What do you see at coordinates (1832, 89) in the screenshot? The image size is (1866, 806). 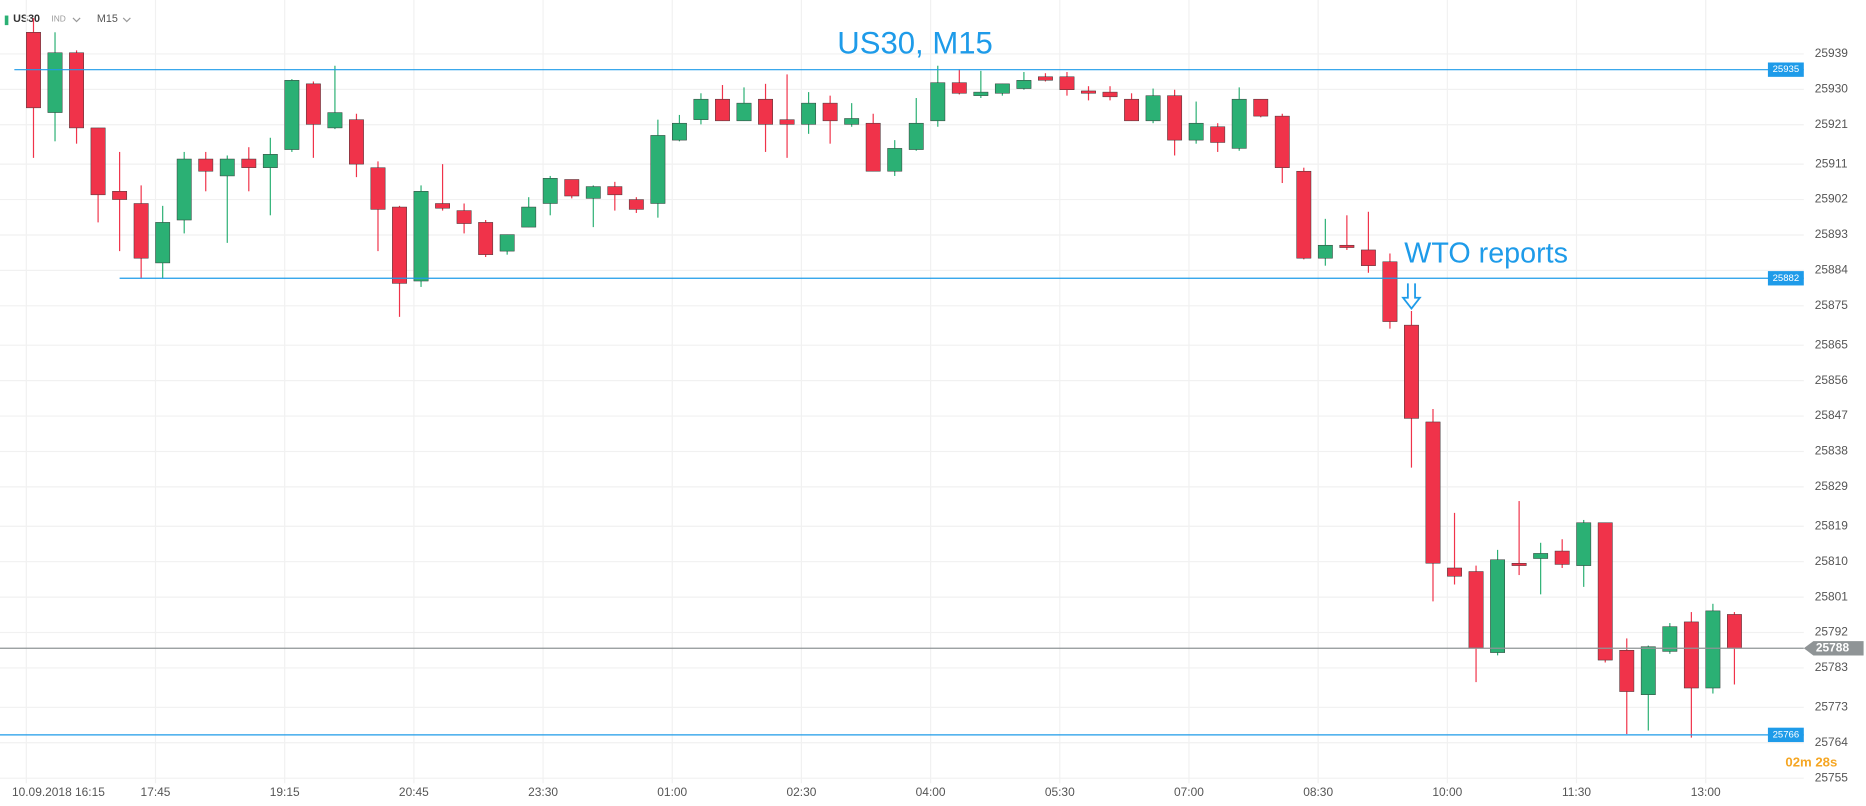 I see `y-tick-label: 25930` at bounding box center [1832, 89].